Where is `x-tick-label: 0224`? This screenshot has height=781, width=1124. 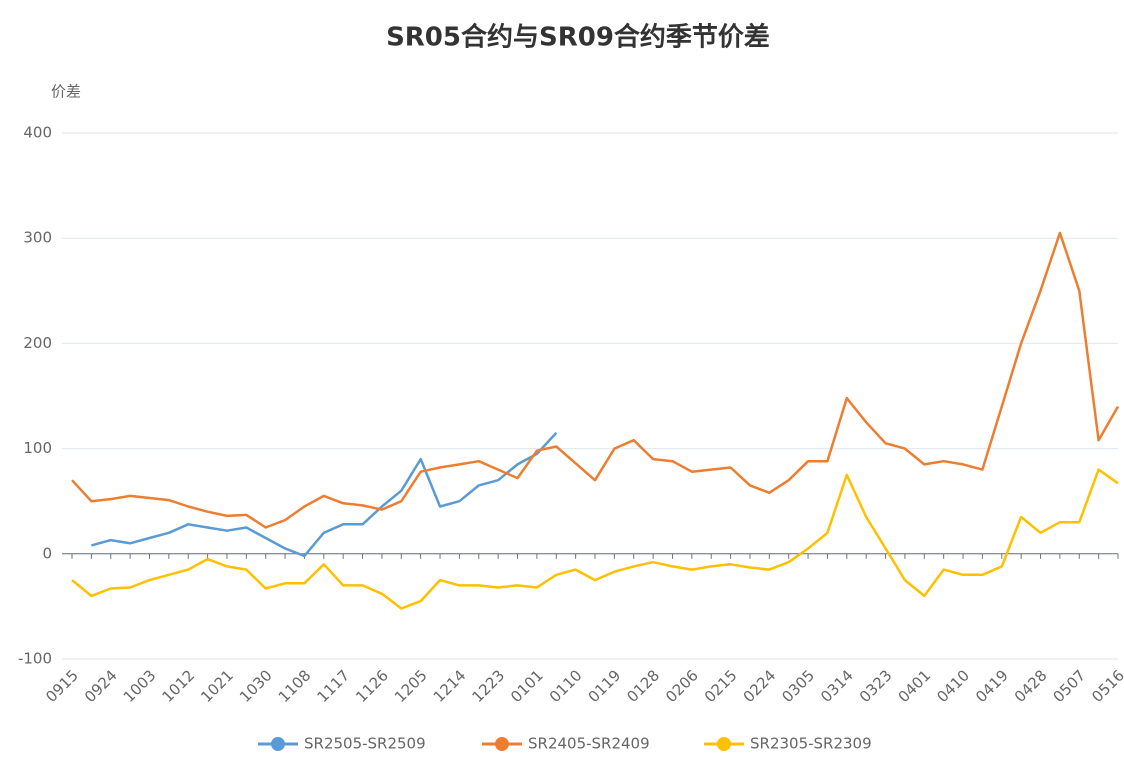 x-tick-label: 0224 is located at coordinates (760, 686).